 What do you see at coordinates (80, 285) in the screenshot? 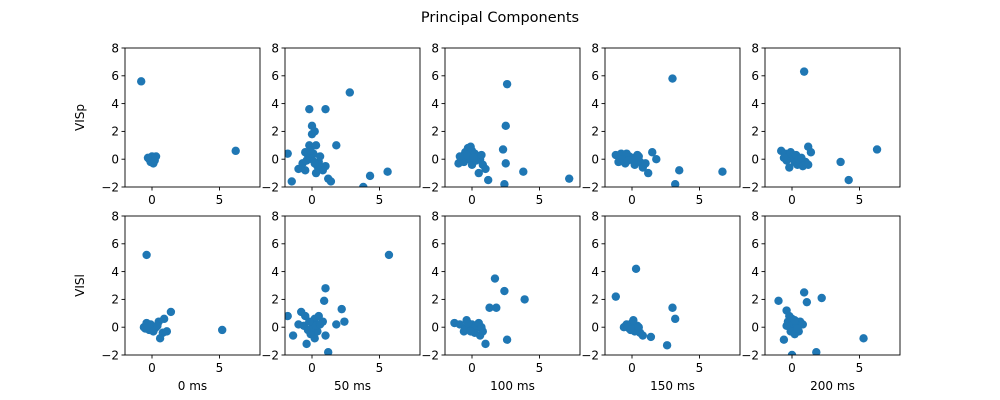
I see `row-label: VISl` at bounding box center [80, 285].